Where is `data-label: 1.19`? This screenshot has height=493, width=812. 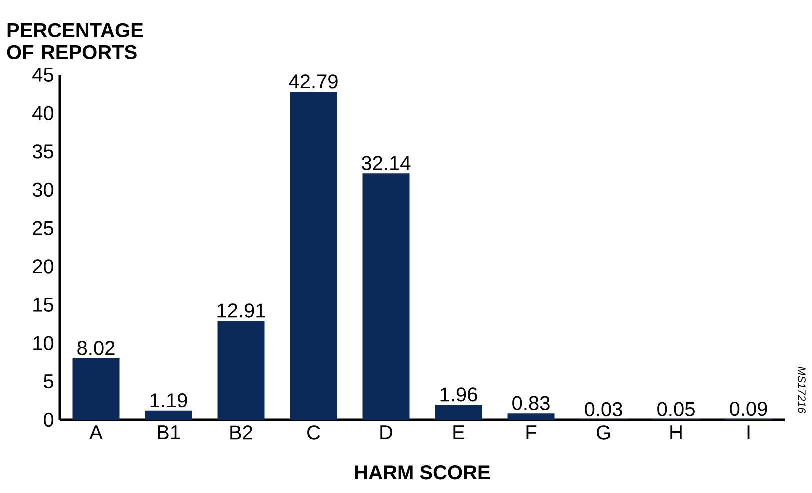 data-label: 1.19 is located at coordinates (169, 401).